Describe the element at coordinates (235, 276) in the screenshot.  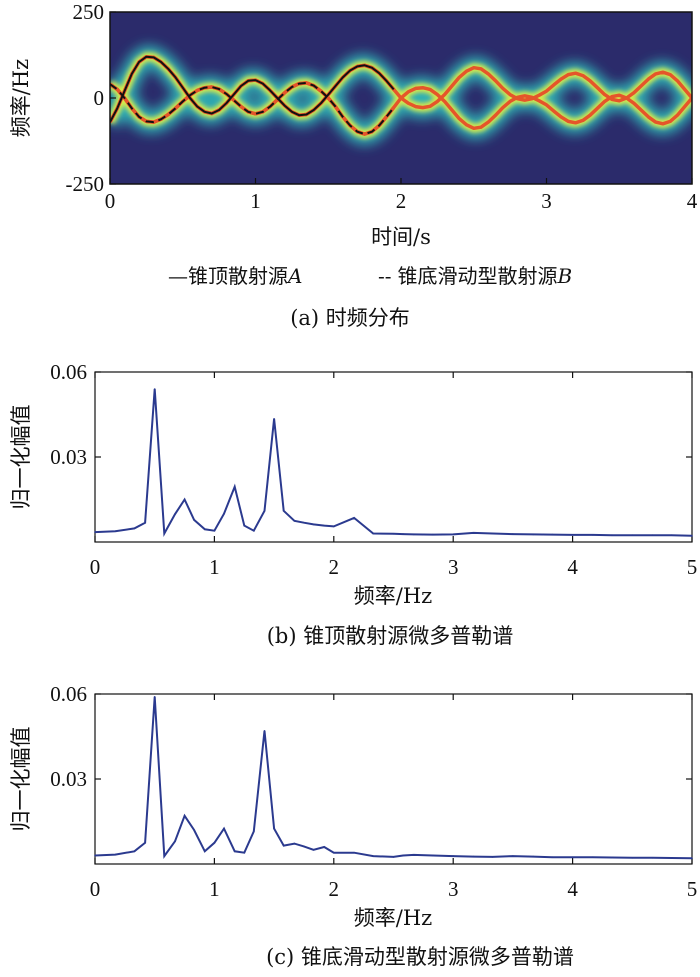
I see `legend-entry-a: —锥顶散射源A` at that location.